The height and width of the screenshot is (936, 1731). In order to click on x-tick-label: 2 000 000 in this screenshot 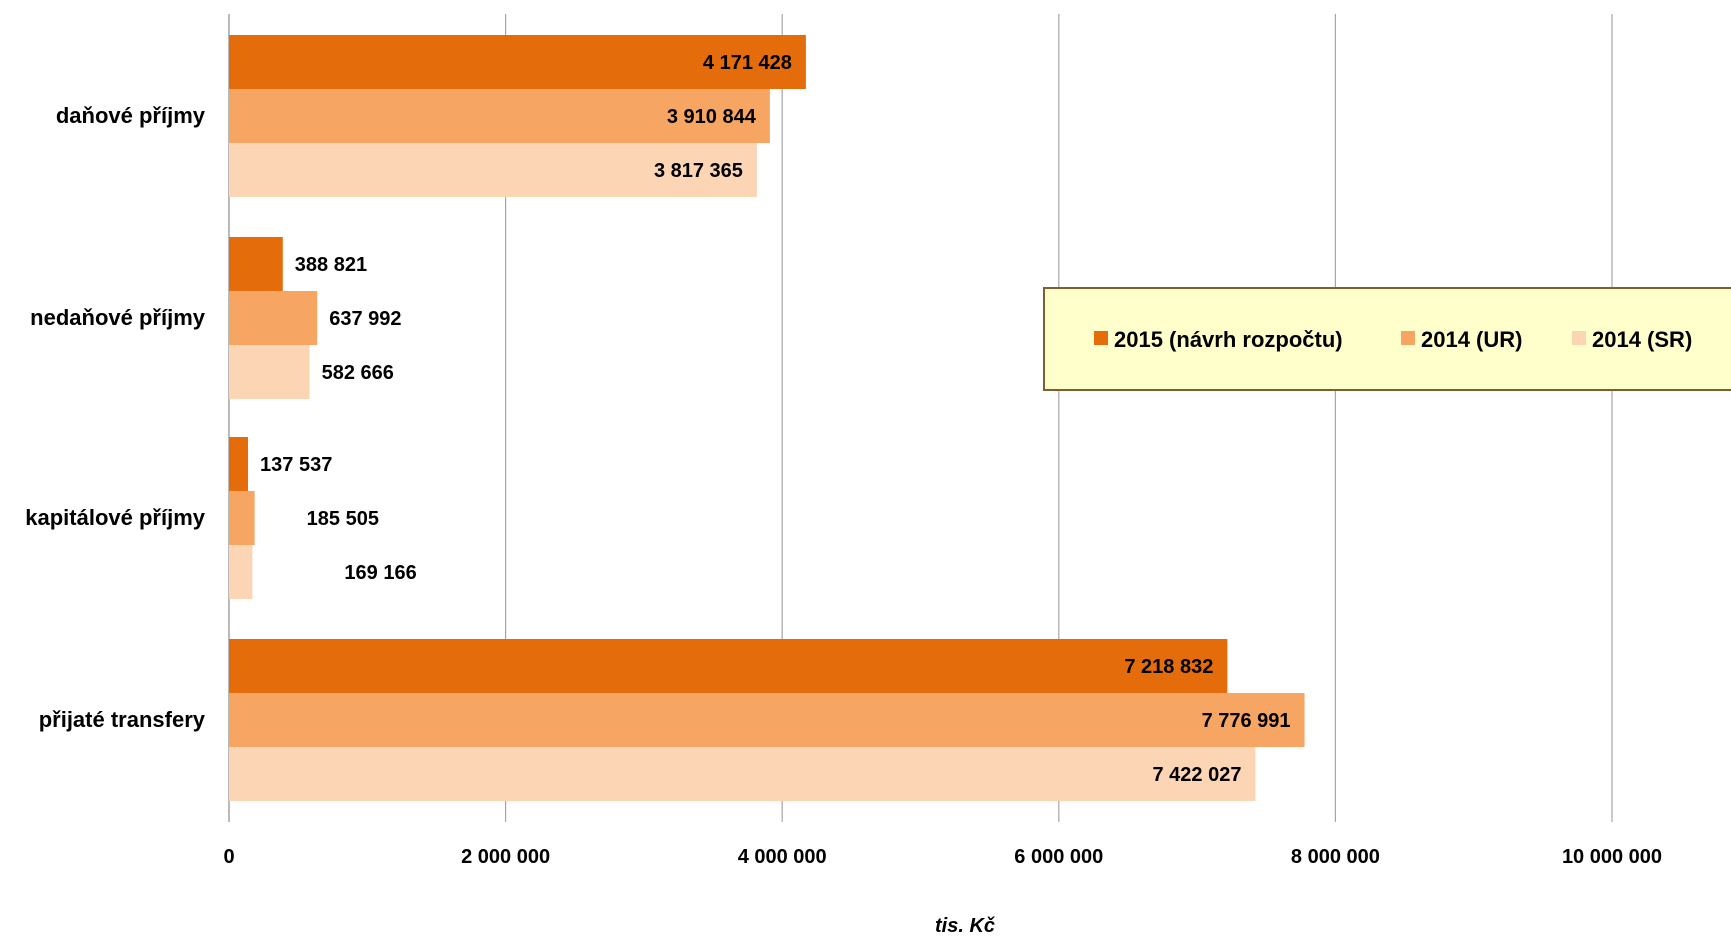, I will do `click(505, 857)`.